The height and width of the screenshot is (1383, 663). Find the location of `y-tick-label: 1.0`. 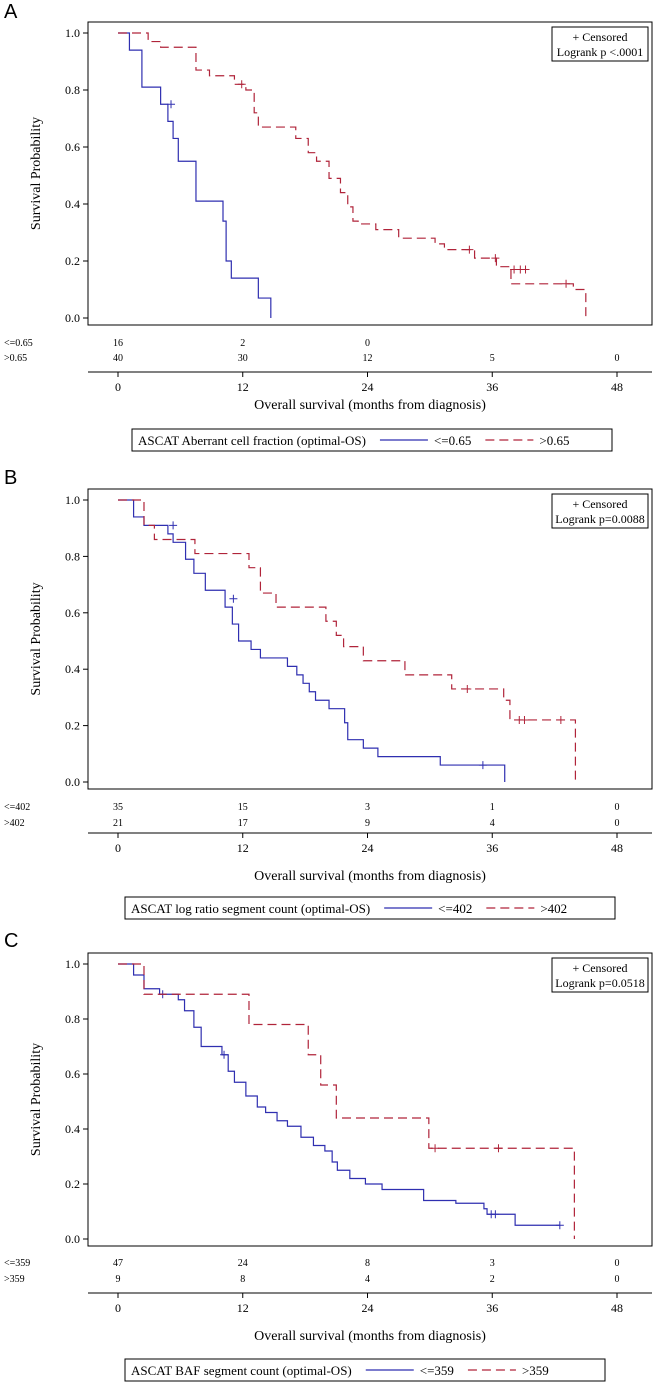

y-tick-label: 1.0 is located at coordinates (72, 33).